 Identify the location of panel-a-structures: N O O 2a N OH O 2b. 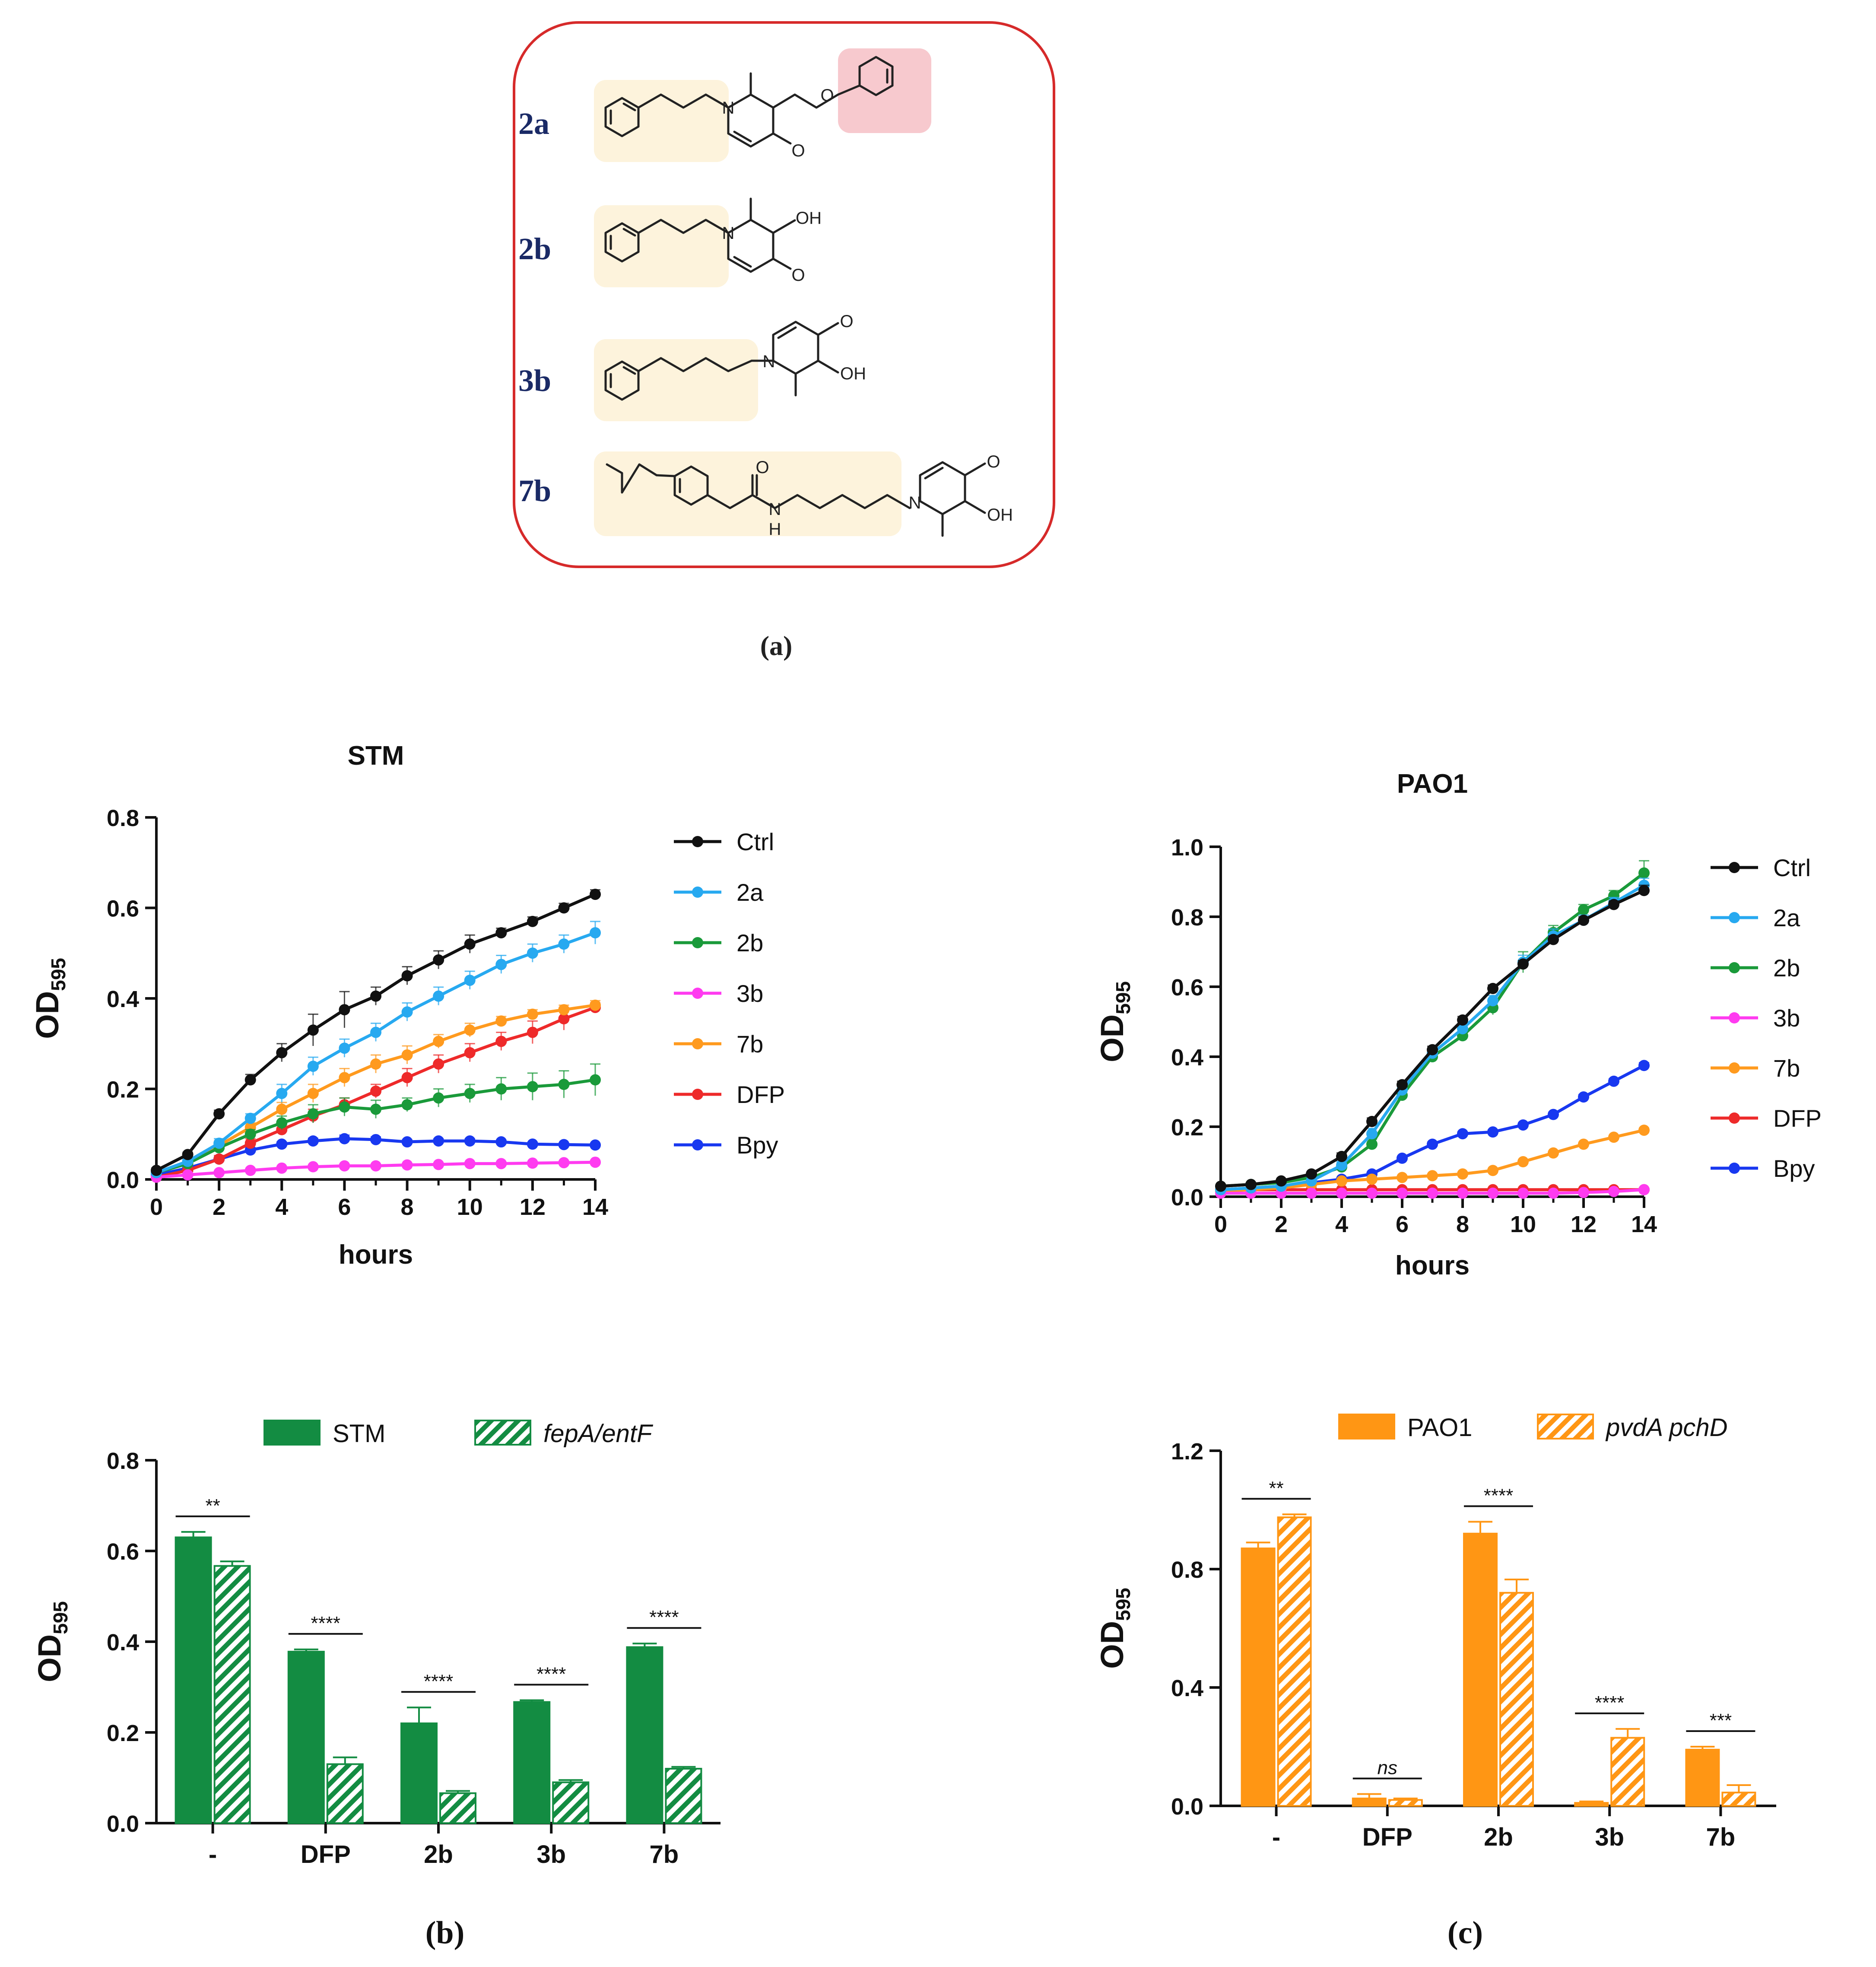
(784, 341).